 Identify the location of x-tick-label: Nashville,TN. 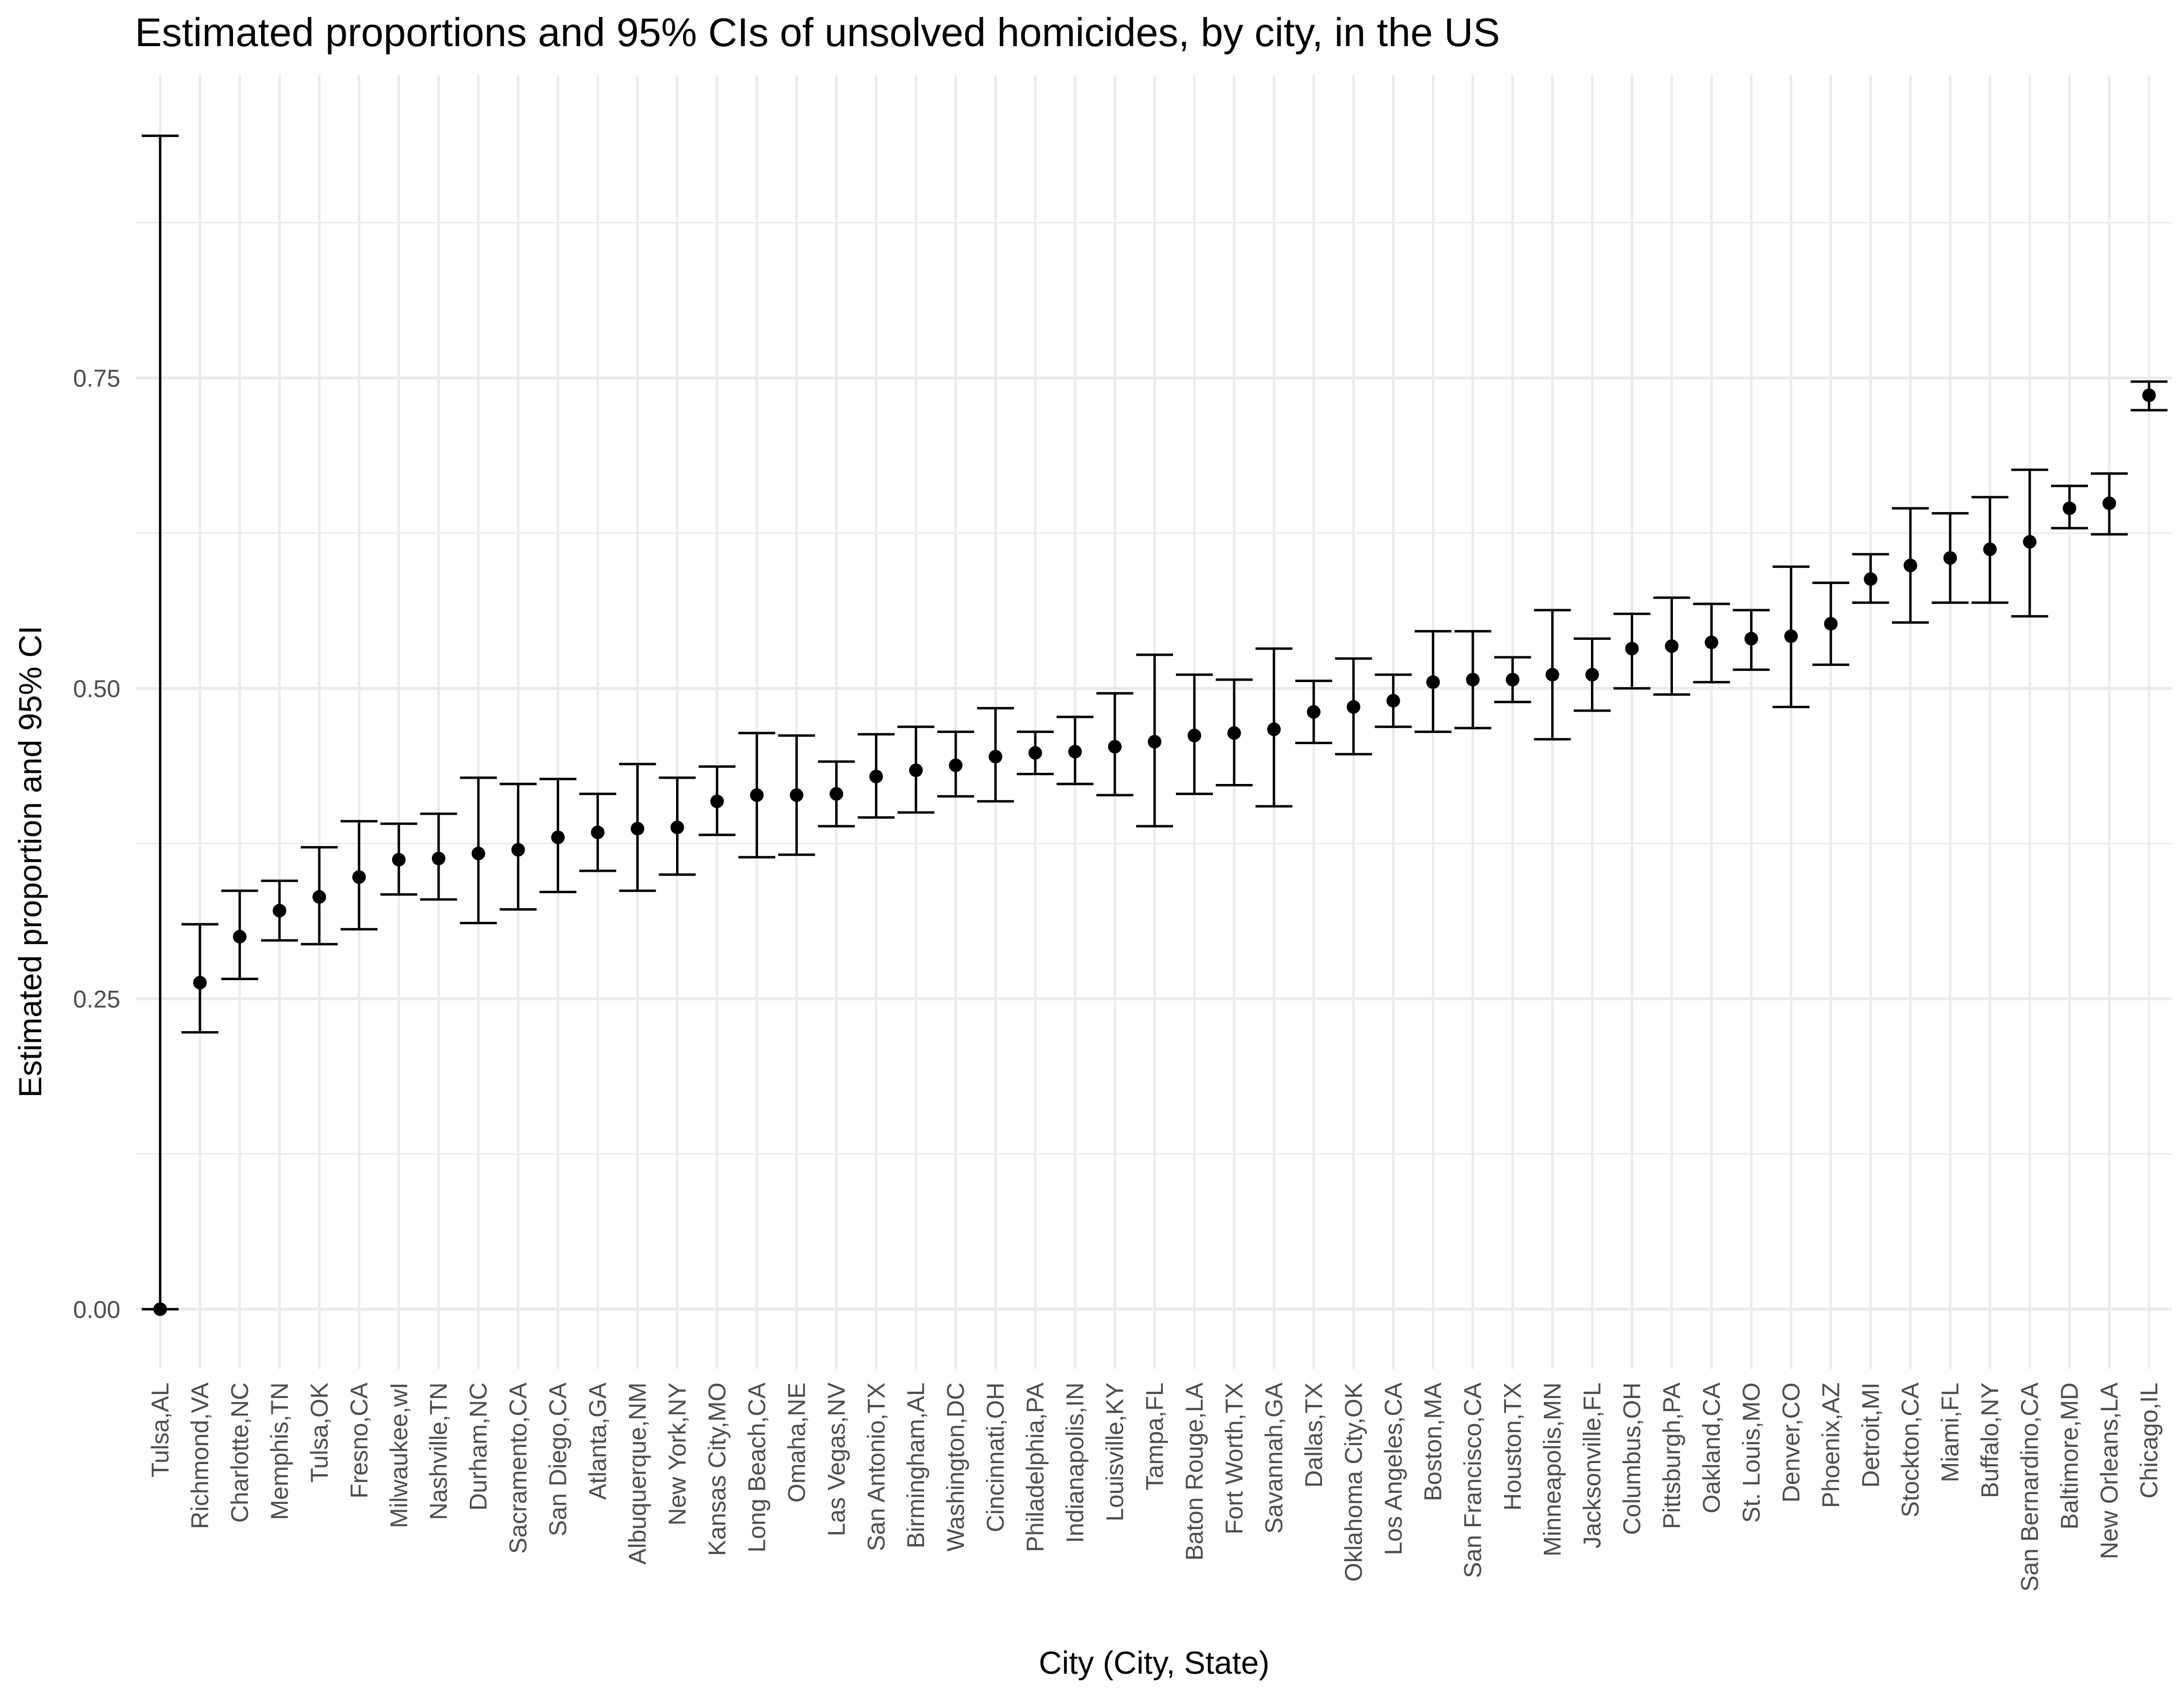
(438, 1451).